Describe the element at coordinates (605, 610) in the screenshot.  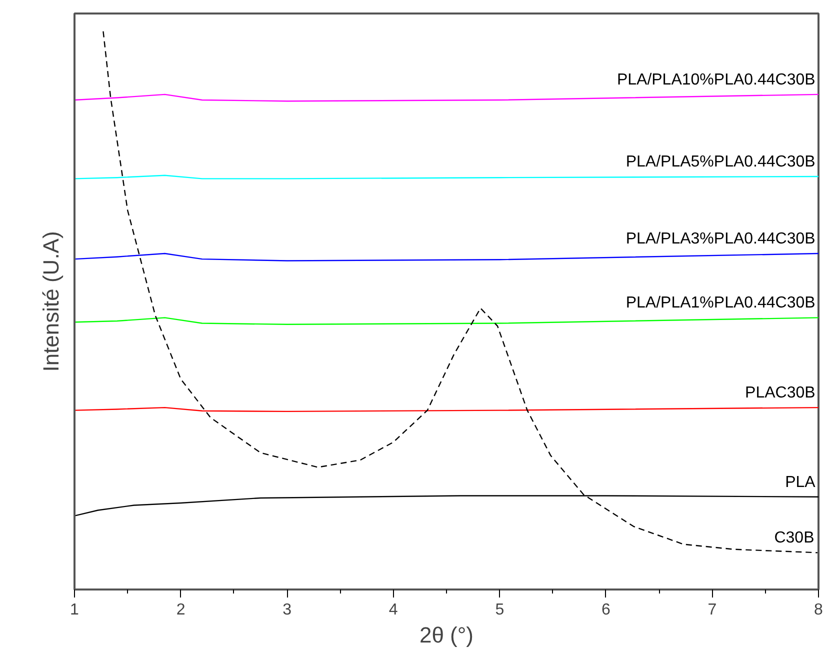
I see `x-tick-label: 6` at that location.